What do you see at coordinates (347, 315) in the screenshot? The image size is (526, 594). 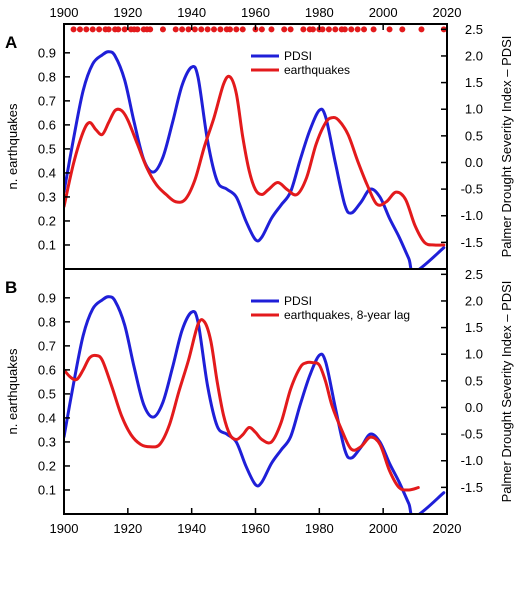 I see `legend-label: earthquakes, 8-year lag` at bounding box center [347, 315].